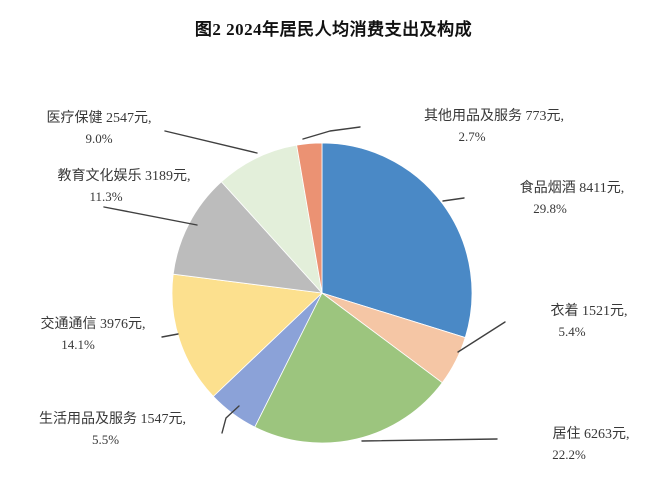 The width and height of the screenshot is (667, 486). Describe the element at coordinates (99, 138) in the screenshot. I see `callout-percent: 9.0%` at that location.